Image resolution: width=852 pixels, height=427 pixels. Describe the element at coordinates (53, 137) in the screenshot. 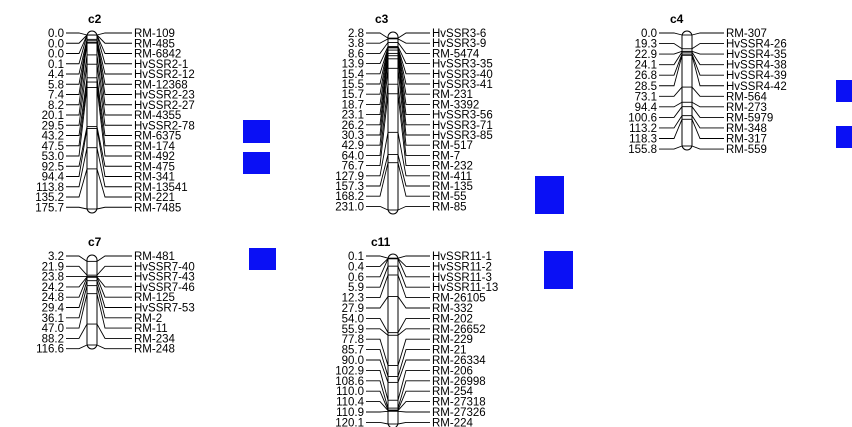

I see `marker-position: 43.2` at that location.